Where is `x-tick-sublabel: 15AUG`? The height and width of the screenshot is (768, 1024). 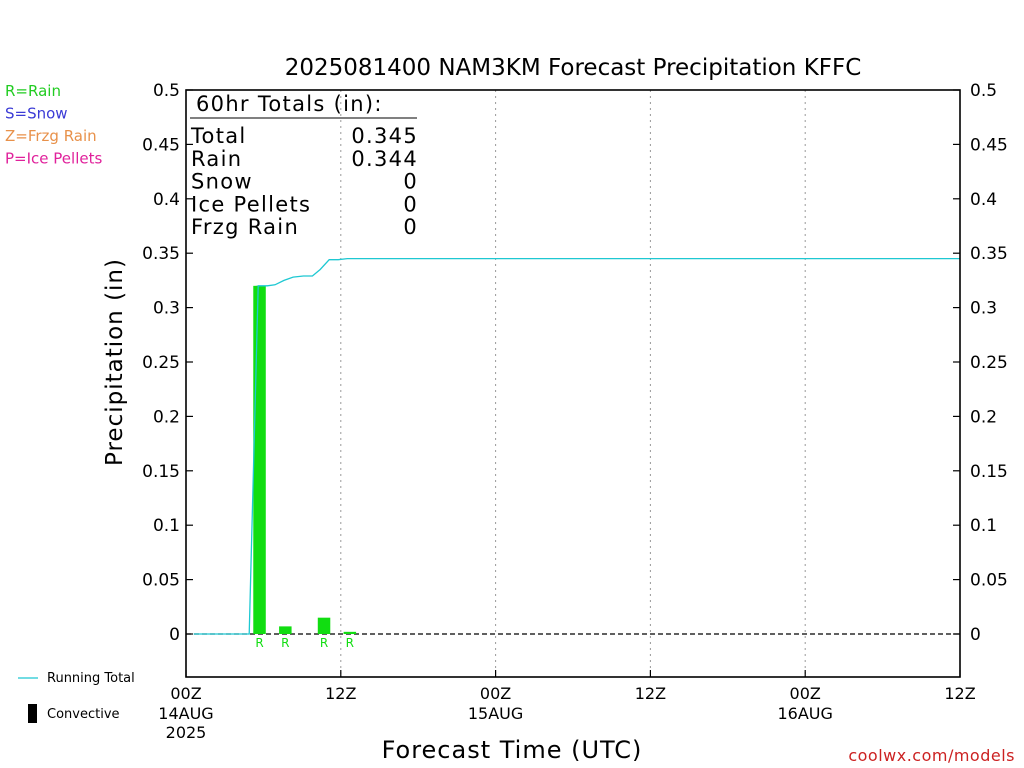 x-tick-sublabel: 15AUG is located at coordinates (495, 713).